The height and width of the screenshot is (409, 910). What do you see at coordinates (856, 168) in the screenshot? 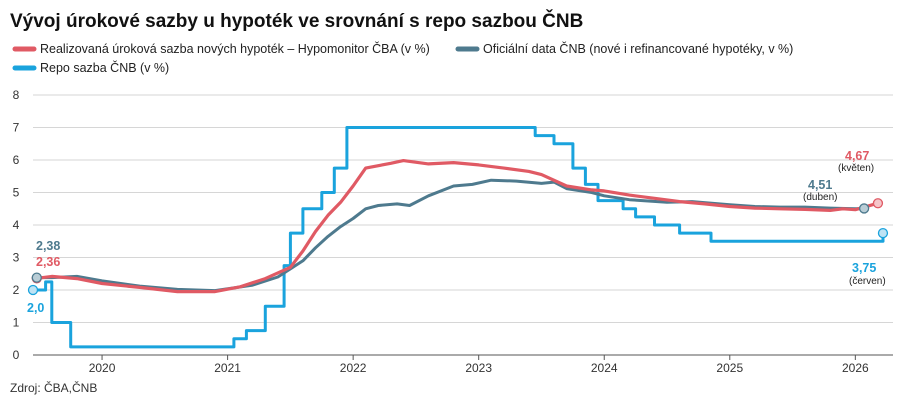
I see `annotation-end-hypomonitor-month: (květen)` at bounding box center [856, 168].